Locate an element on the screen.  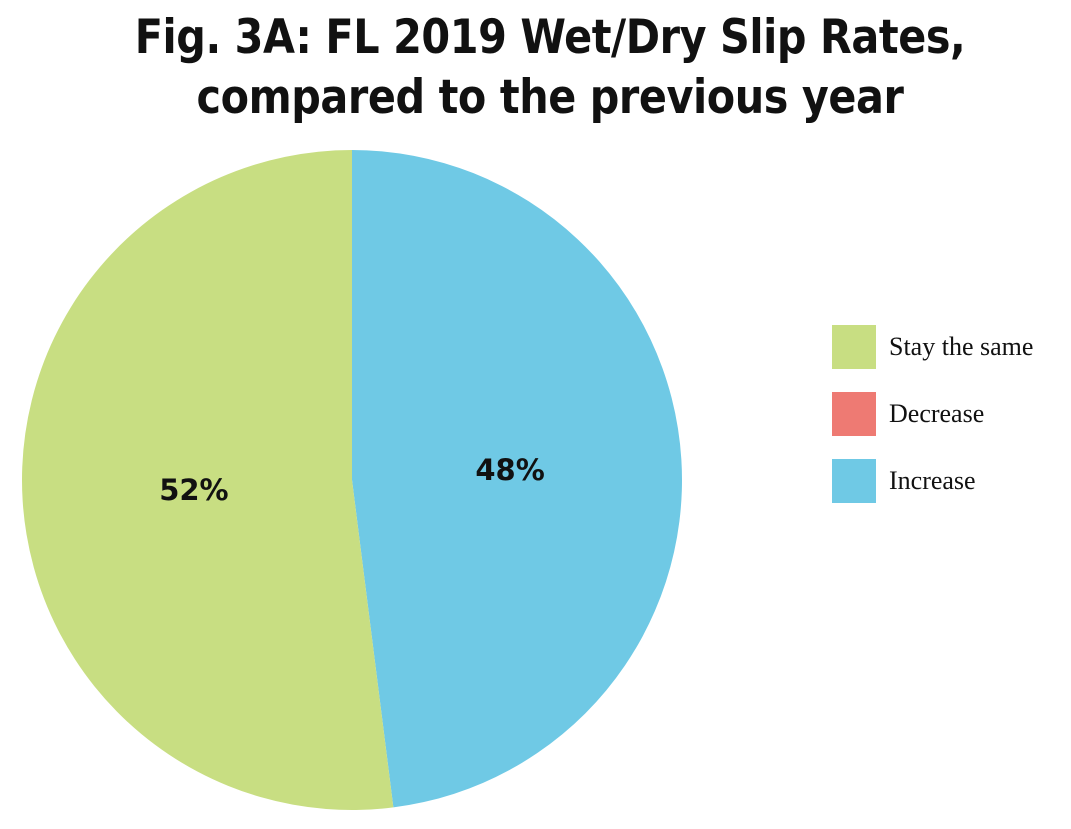
legend-item: Stay the same is located at coordinates (932, 347).